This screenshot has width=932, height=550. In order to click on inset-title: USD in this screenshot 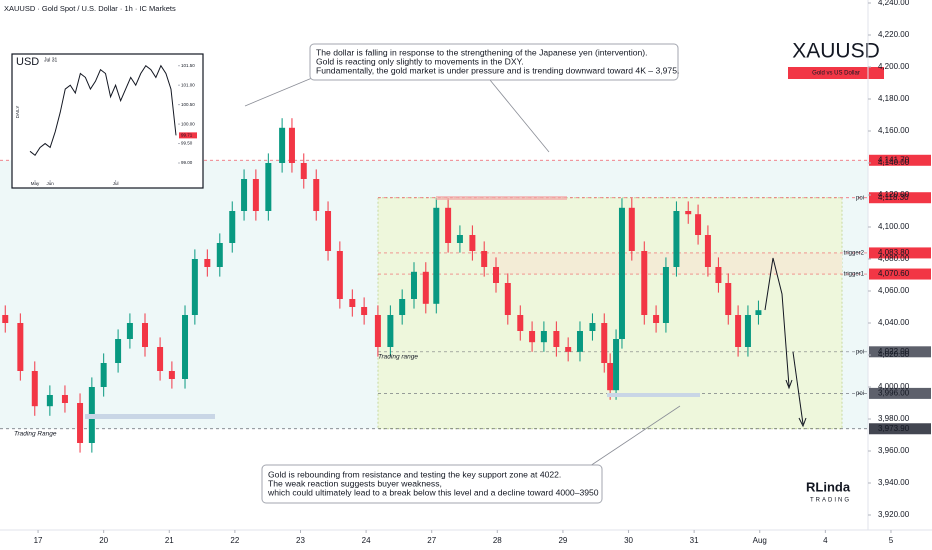, I will do `click(27, 62)`.